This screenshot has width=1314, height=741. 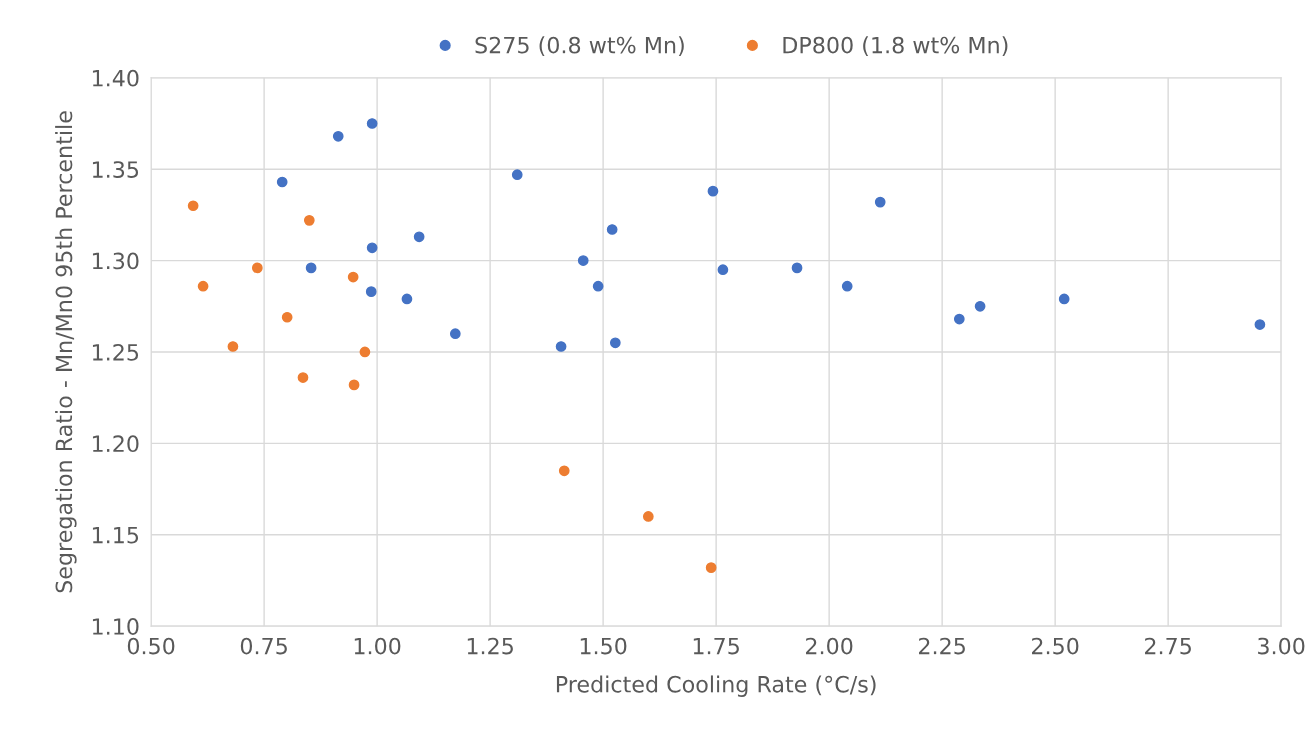 What do you see at coordinates (1168, 646) in the screenshot?
I see `x-tick-label: 2.75` at bounding box center [1168, 646].